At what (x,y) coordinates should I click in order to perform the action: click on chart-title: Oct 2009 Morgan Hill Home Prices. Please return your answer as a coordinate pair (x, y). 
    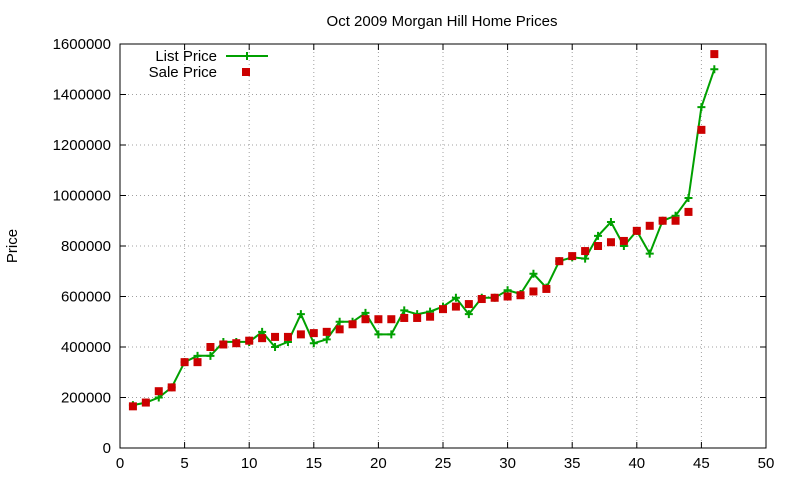
    Looking at the image, I should click on (442, 21).